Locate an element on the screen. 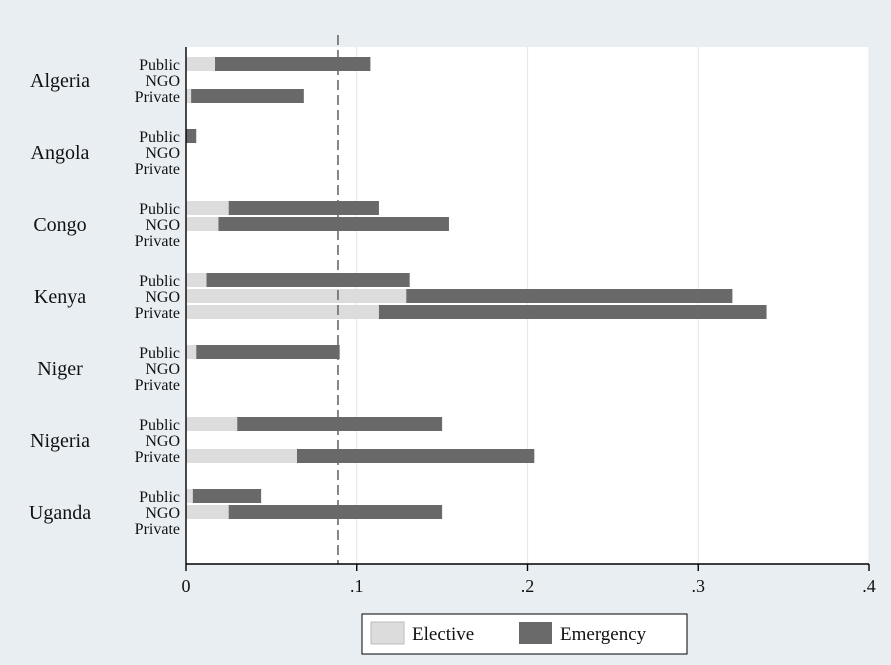  group-label-kenya-private: Private is located at coordinates (157, 313).